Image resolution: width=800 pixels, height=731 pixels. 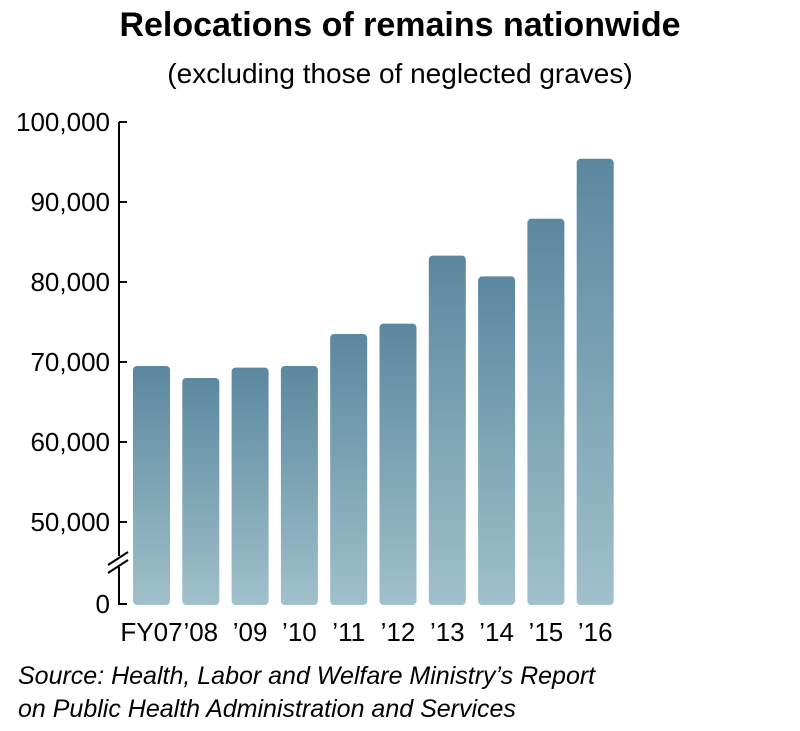 I want to click on chart-subtitle: (excluding those of neglected graves), so click(x=400, y=73).